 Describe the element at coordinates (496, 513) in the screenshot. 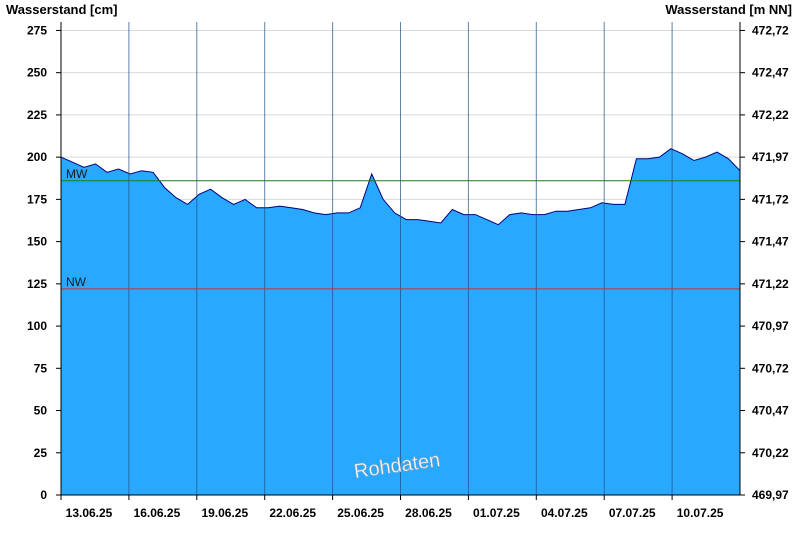

I see `x-tick-label: 01.07.25` at that location.